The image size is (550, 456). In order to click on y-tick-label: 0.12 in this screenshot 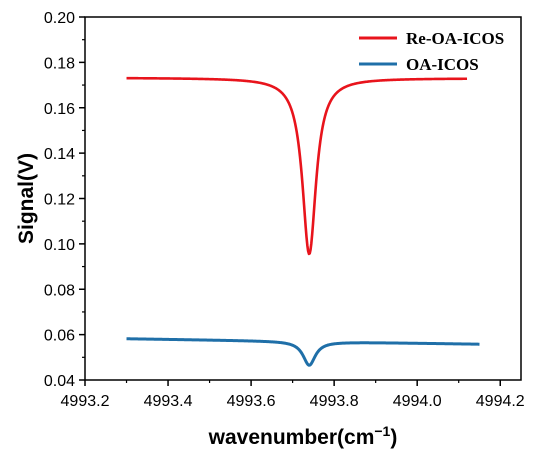, I will do `click(59, 200)`.